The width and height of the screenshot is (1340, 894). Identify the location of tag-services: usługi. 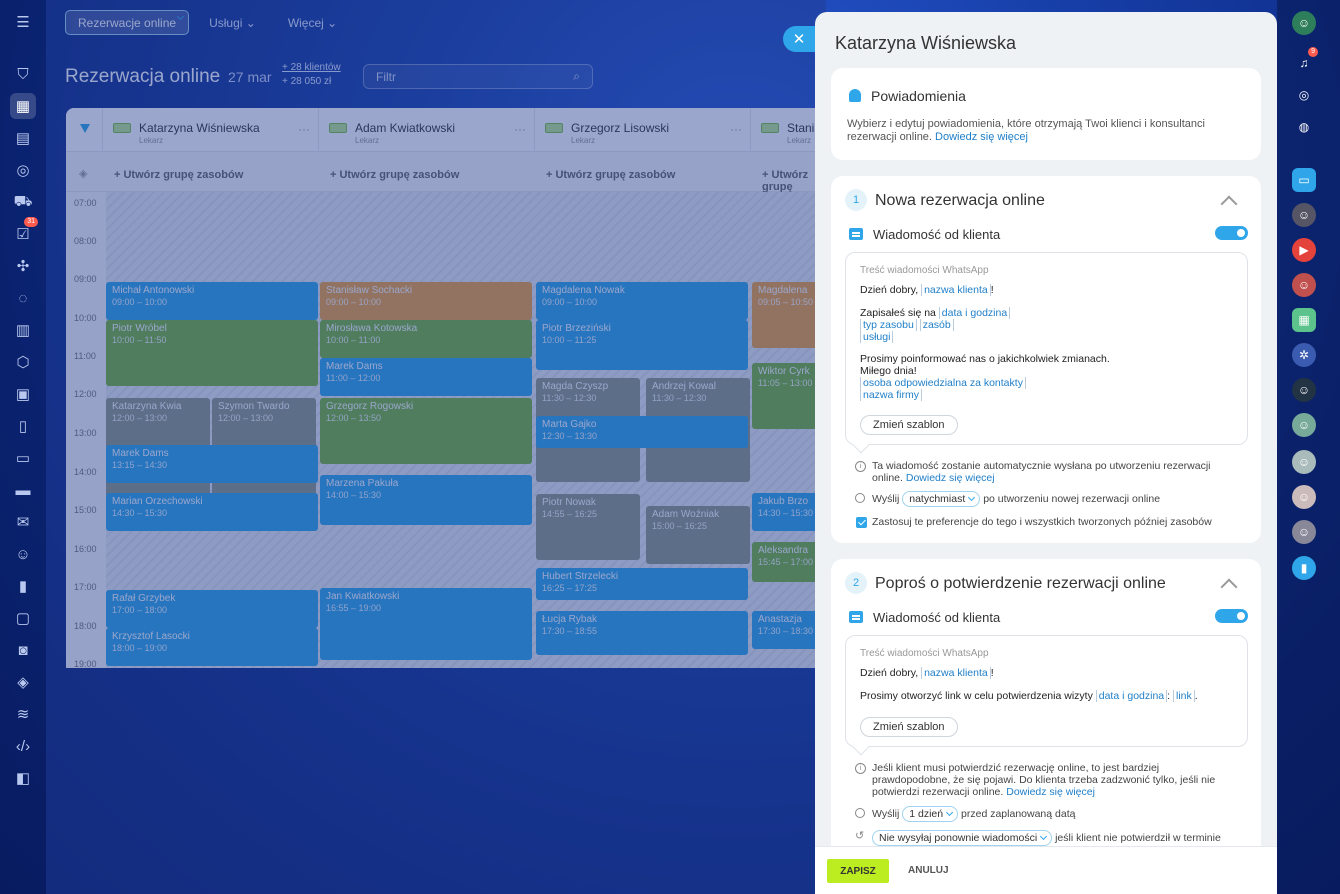
(877, 337).